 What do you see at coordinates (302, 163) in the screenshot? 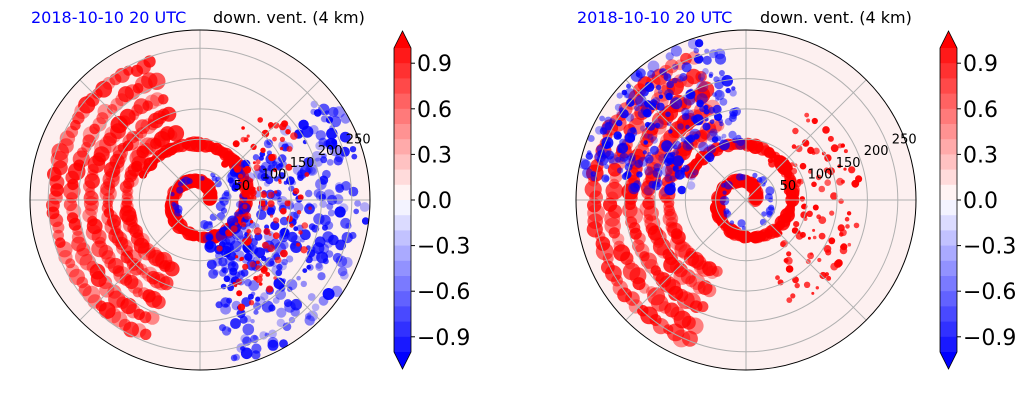
I see `radial-tick-label: 150` at bounding box center [302, 163].